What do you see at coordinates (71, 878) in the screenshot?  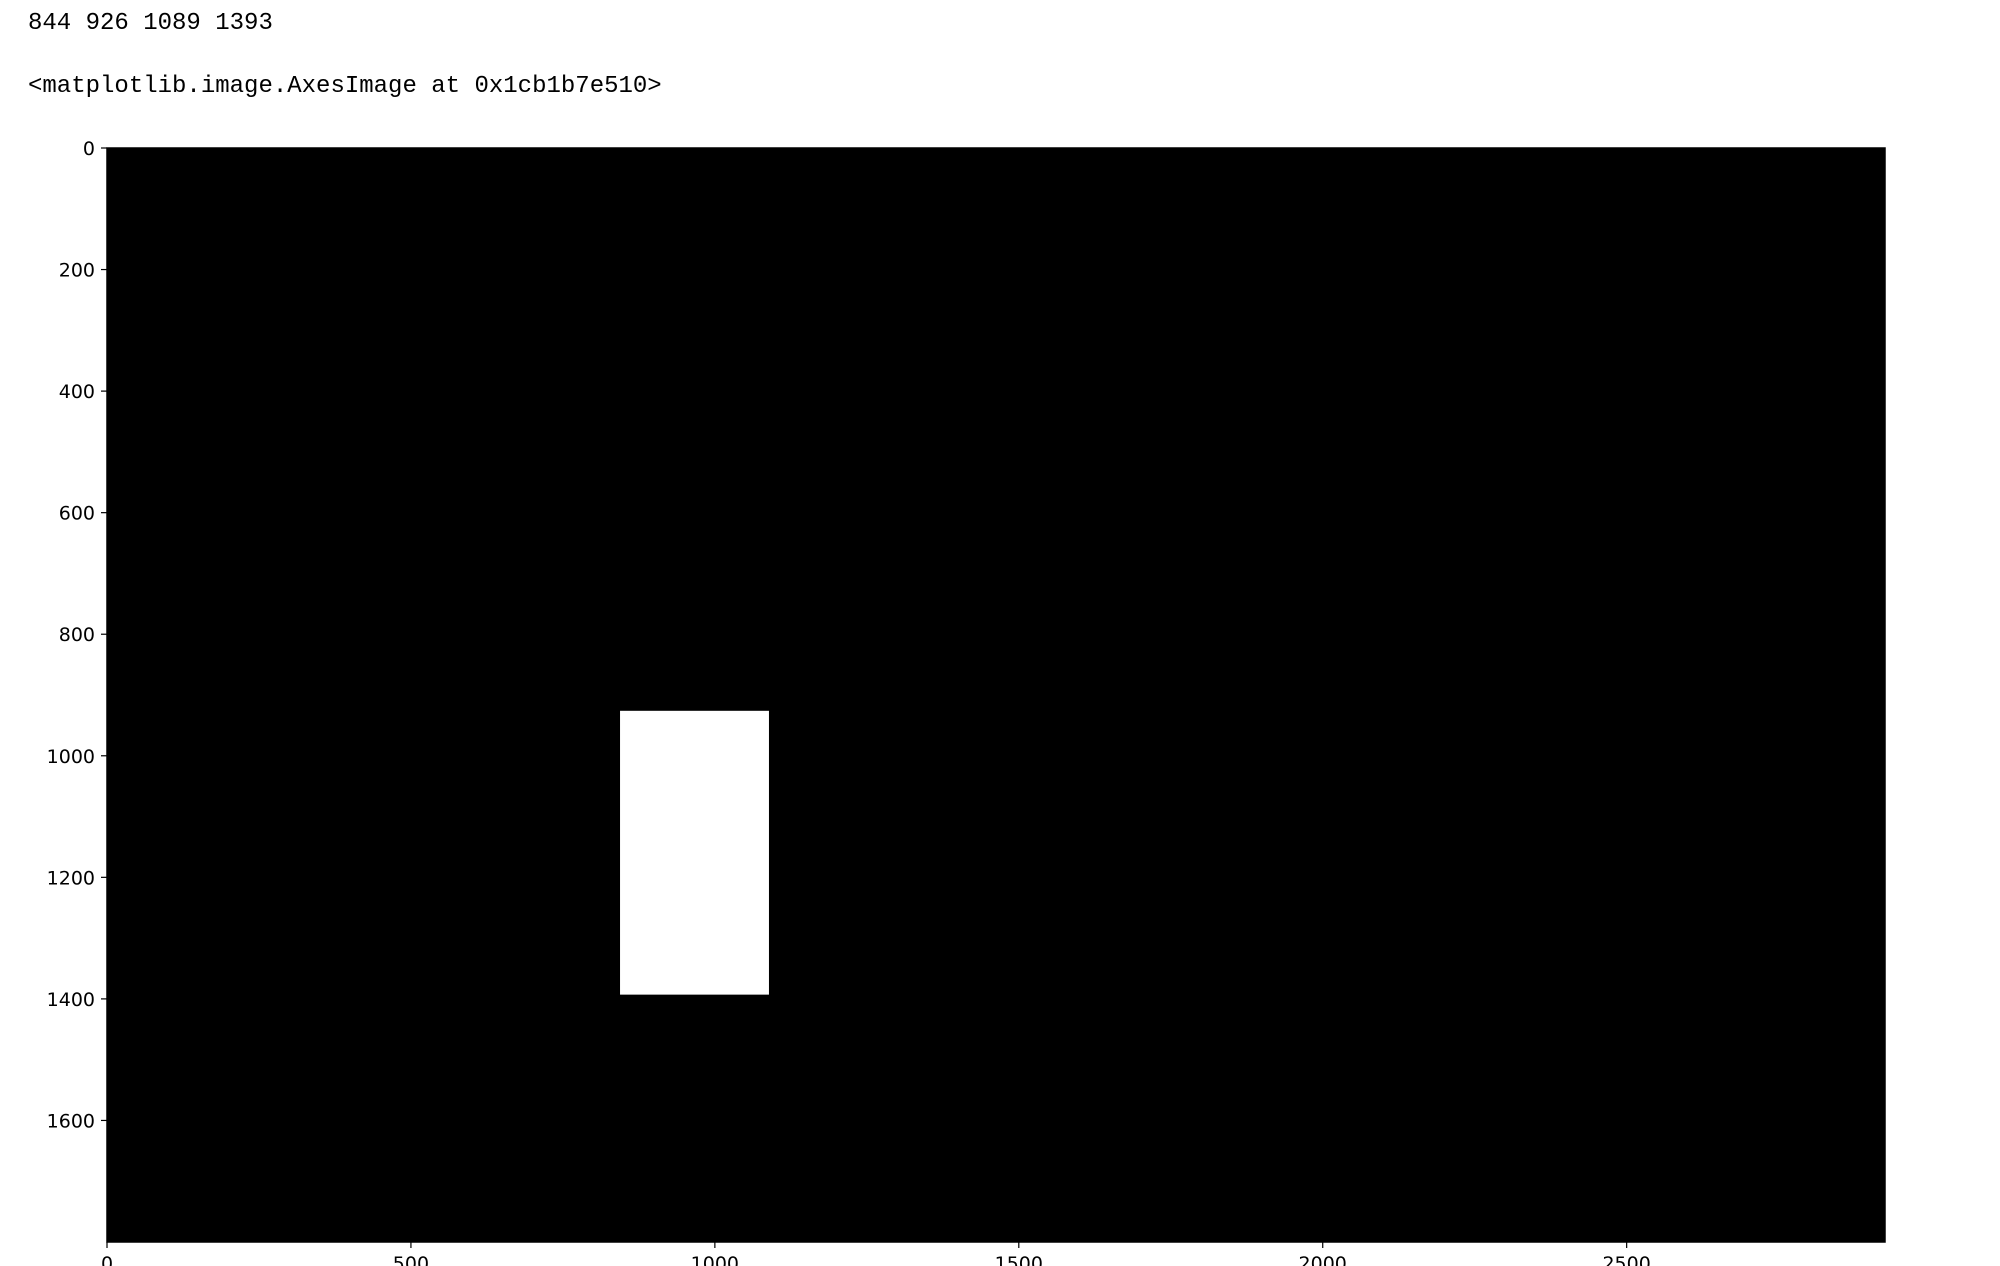 I see `y-tick-label: 1200` at bounding box center [71, 878].